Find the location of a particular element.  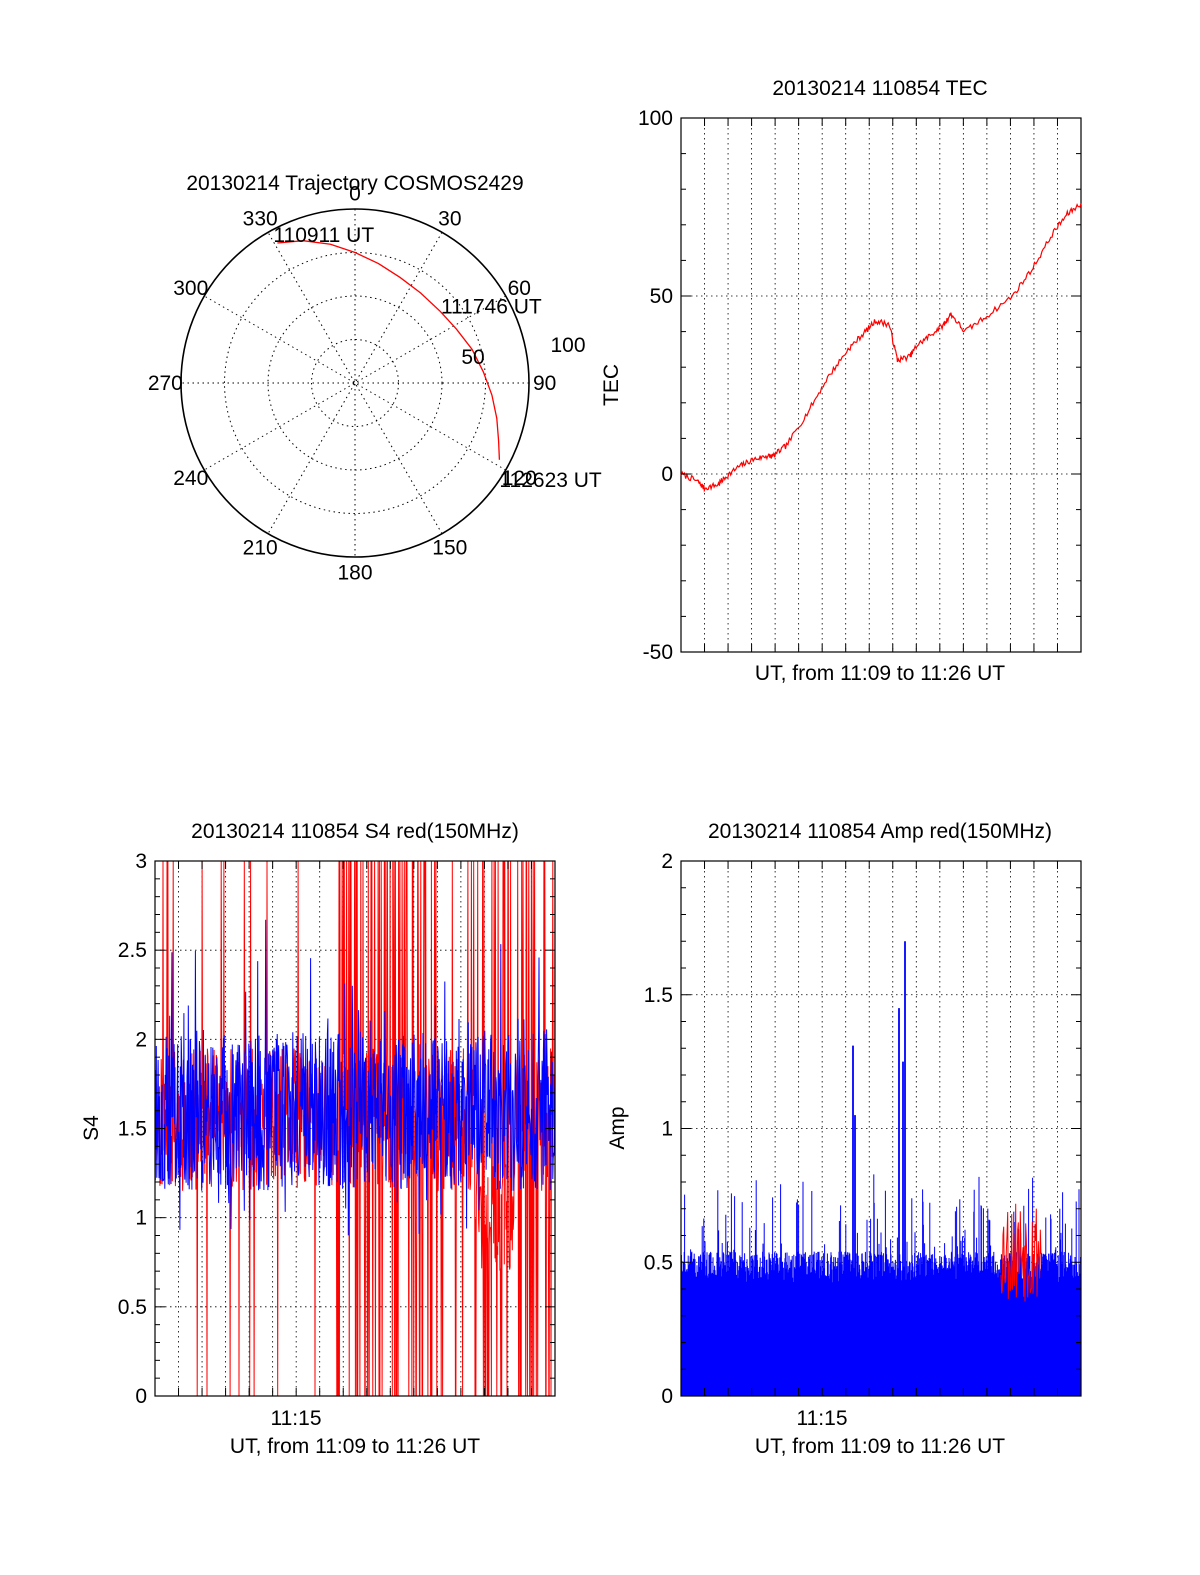

polar-time-annotation: 112623 UT is located at coordinates (550, 480).